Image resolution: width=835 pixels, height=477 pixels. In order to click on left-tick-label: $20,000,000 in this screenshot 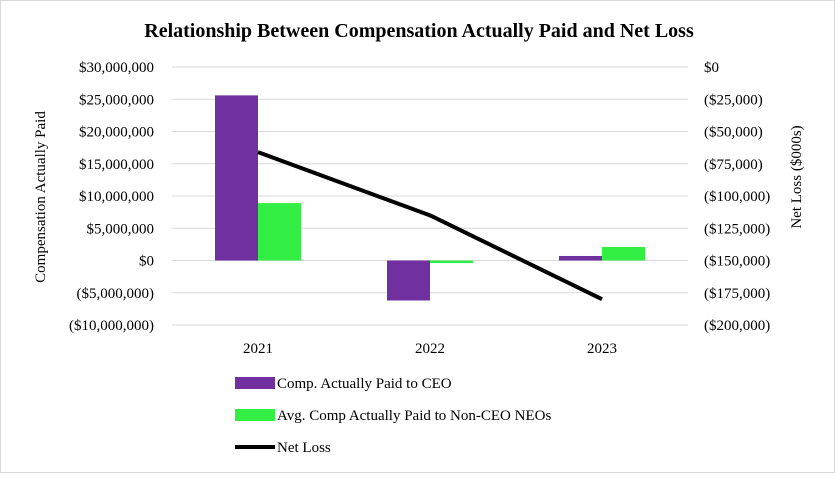, I will do `click(116, 133)`.